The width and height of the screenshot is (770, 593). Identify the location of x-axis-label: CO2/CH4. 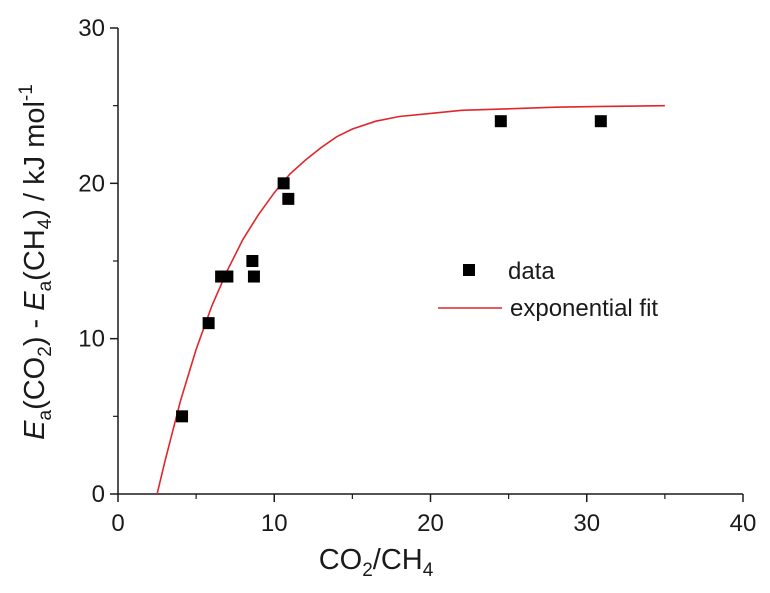
(376, 562).